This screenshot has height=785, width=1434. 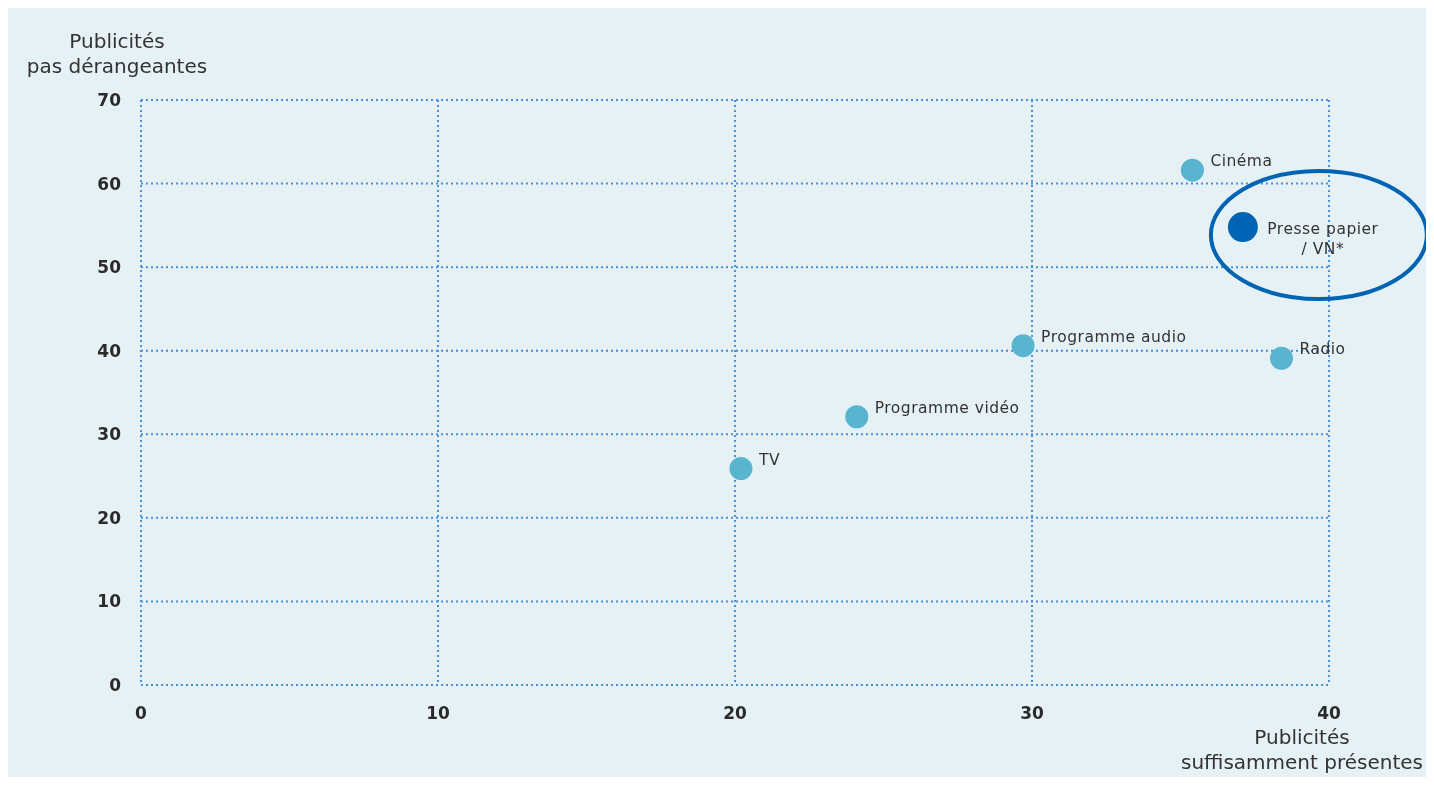 I want to click on annotation: Radio, so click(x=1322, y=349).